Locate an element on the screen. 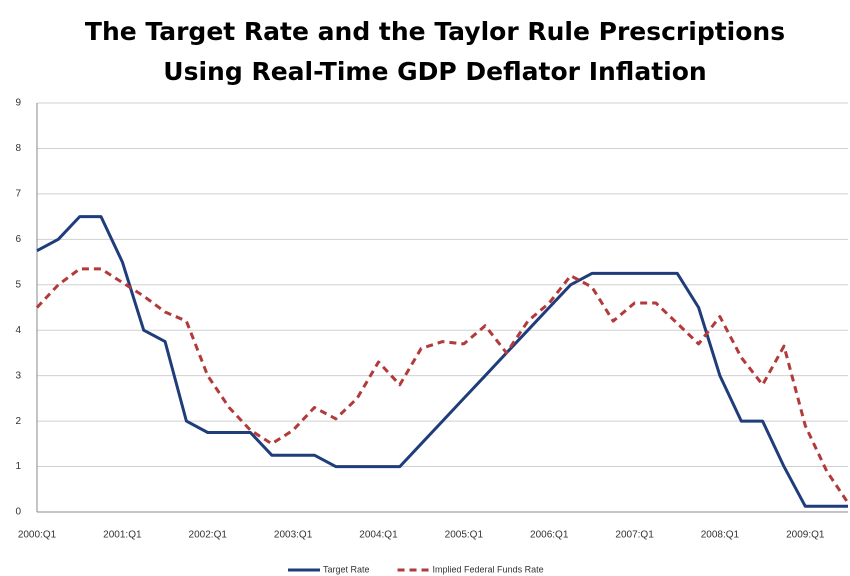 The width and height of the screenshot is (850, 576). y-tick-label: 4 is located at coordinates (18, 330).